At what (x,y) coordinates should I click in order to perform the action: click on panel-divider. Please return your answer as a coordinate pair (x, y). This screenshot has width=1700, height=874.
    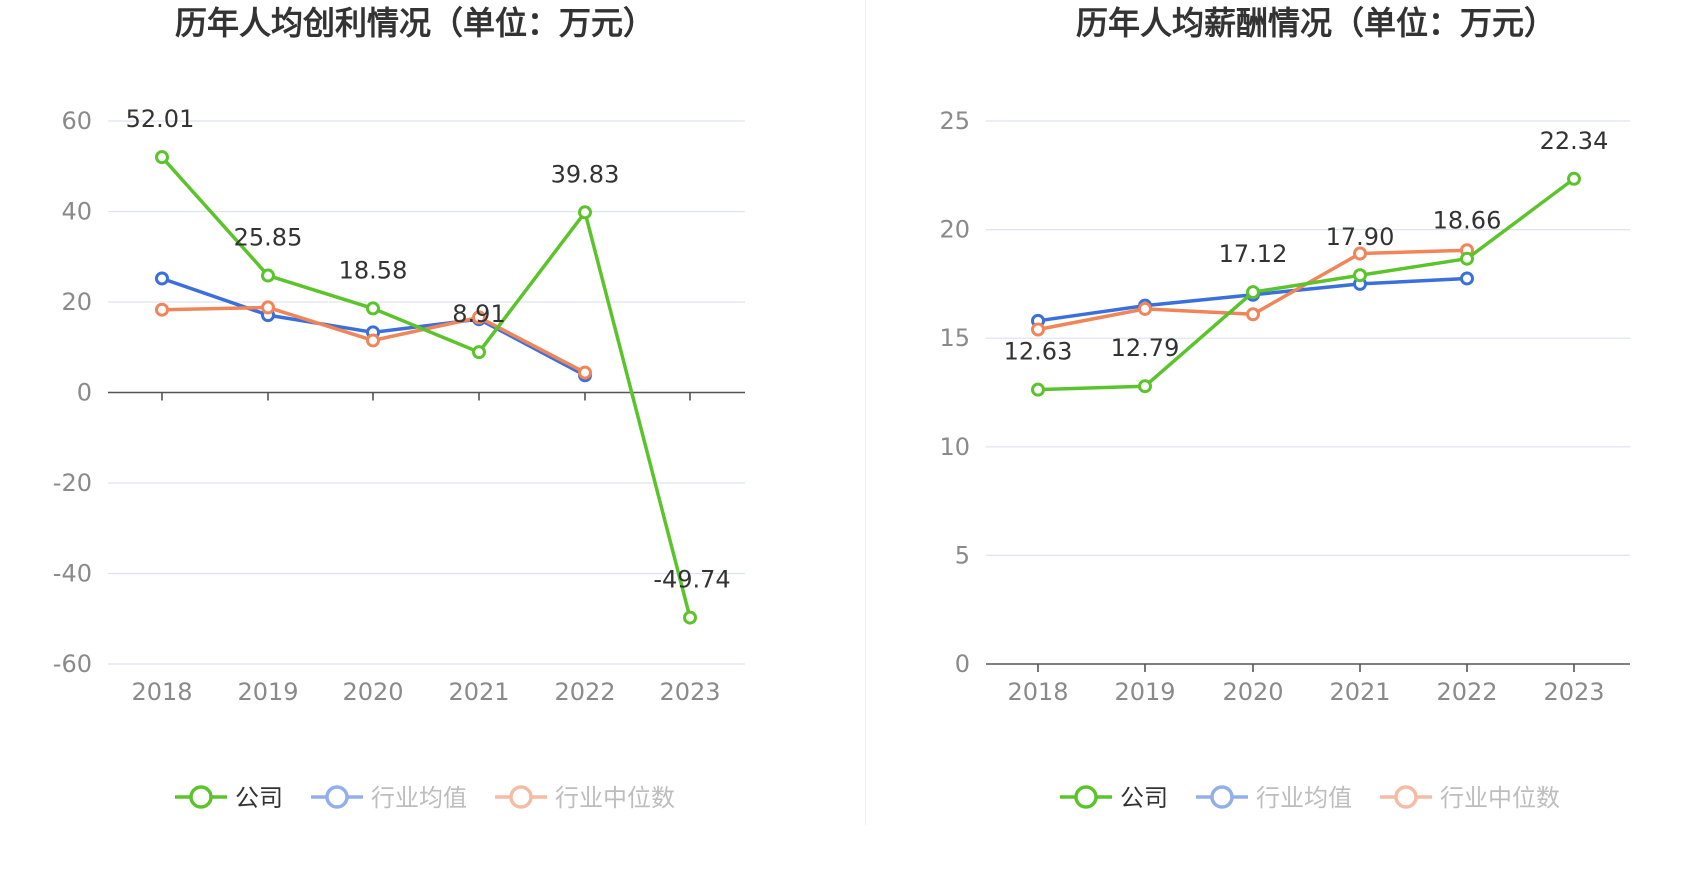
    Looking at the image, I should click on (865, 412).